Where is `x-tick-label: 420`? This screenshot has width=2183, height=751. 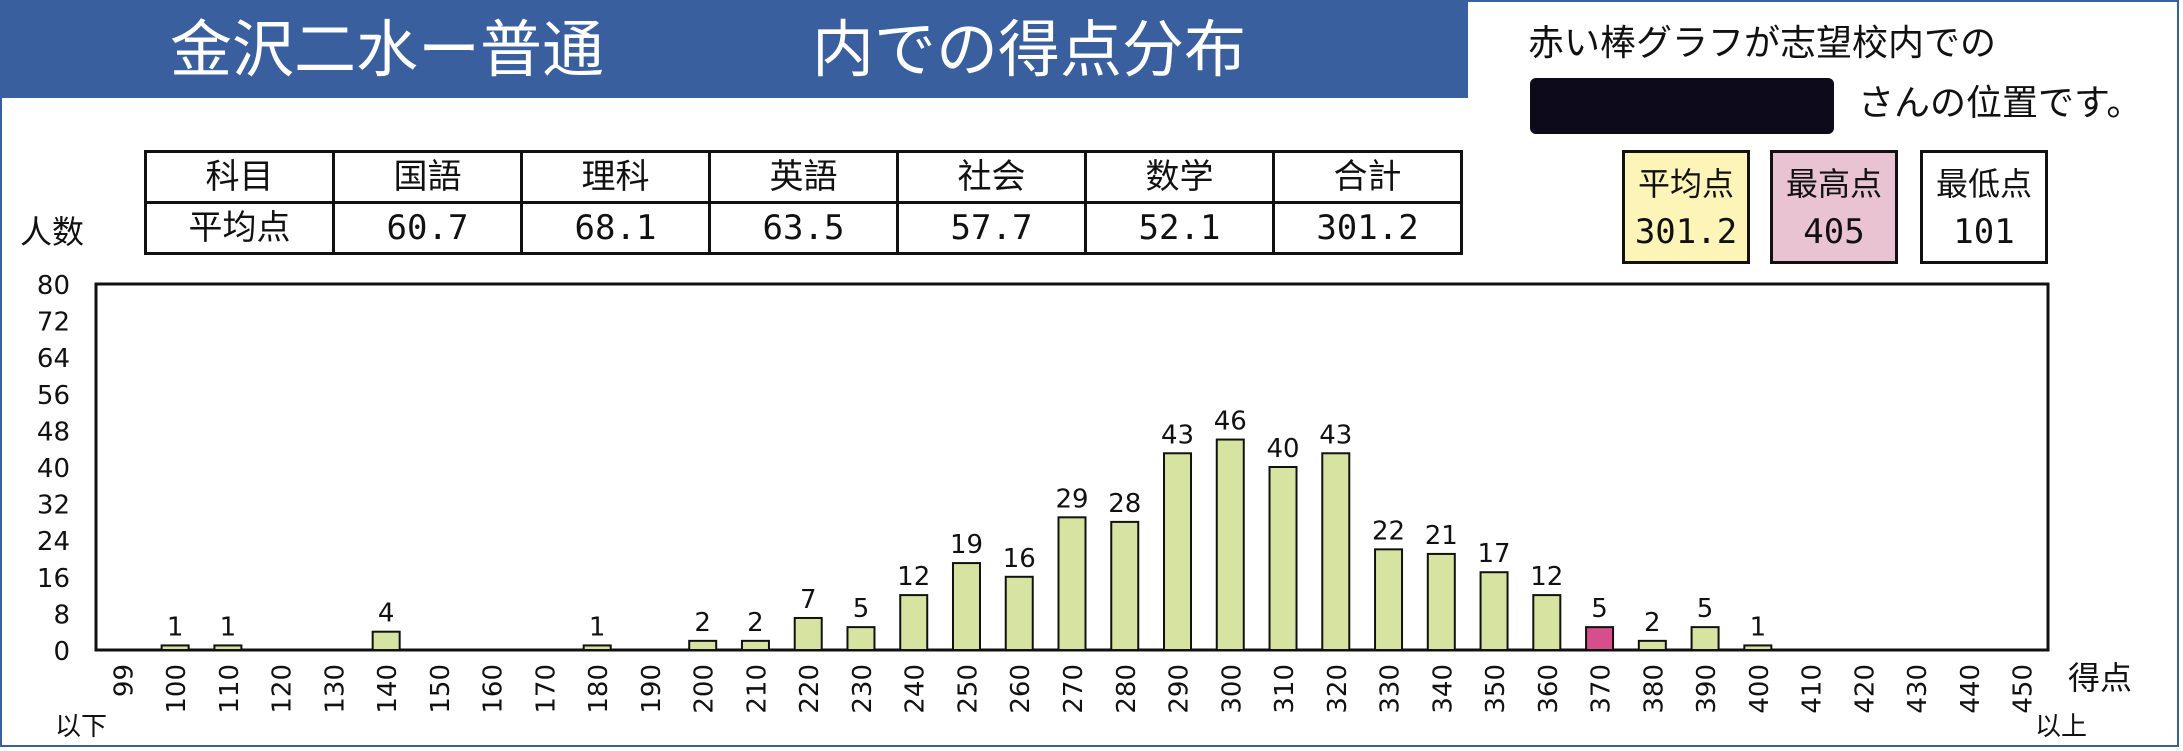 x-tick-label: 420 is located at coordinates (1865, 689).